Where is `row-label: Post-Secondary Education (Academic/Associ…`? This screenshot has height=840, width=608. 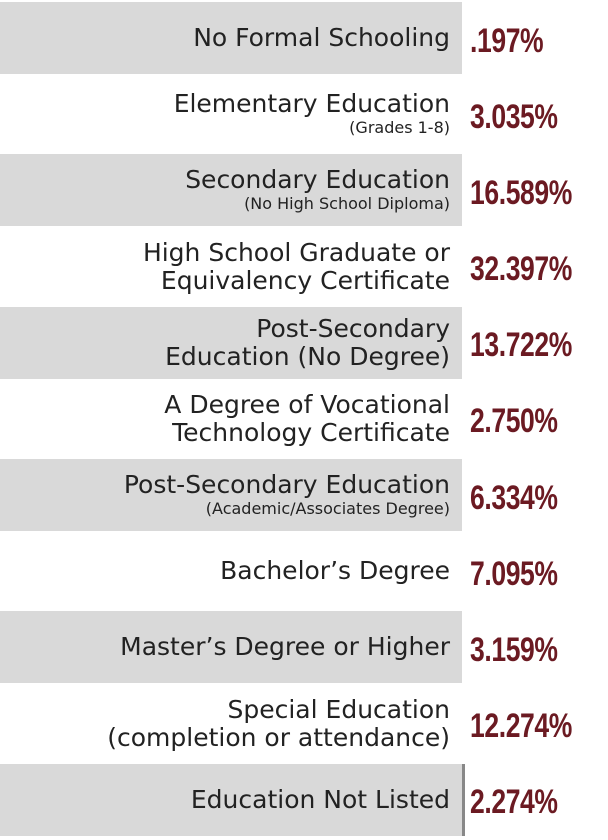 row-label: Post-Secondary Education (Academic/Associ… is located at coordinates (231, 495).